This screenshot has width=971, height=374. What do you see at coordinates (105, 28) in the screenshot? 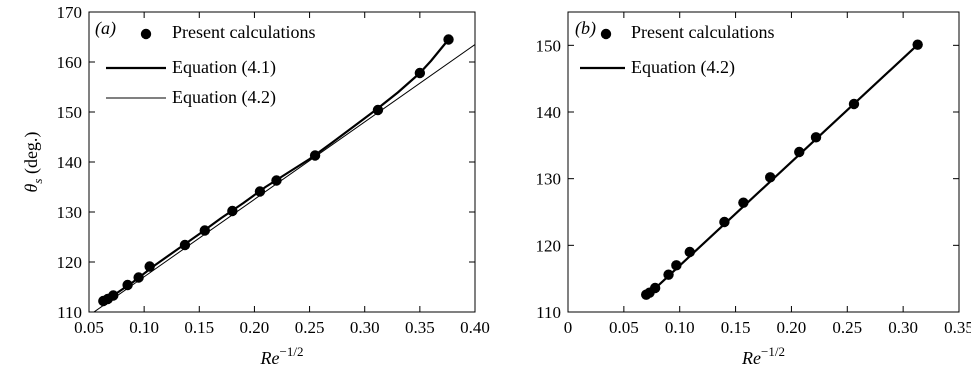
I see `panel-label: (a)` at bounding box center [105, 28].